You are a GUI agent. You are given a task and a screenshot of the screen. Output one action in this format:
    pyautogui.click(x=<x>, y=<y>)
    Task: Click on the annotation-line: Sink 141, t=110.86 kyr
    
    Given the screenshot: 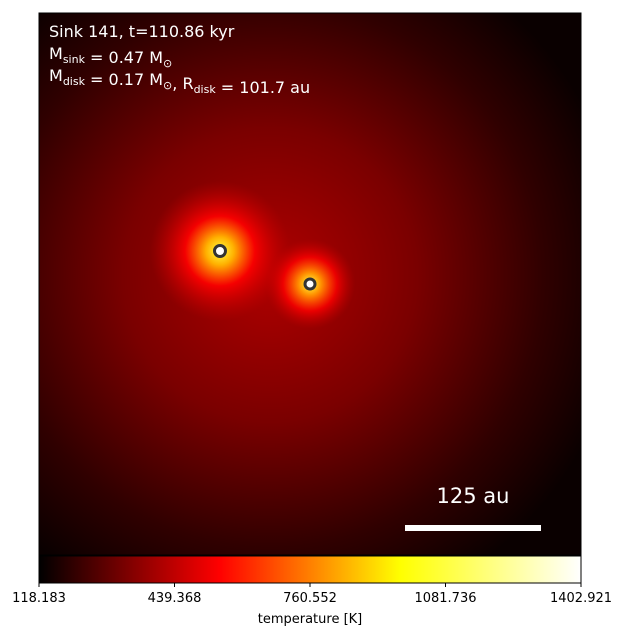 What is the action you would take?
    pyautogui.click(x=142, y=31)
    